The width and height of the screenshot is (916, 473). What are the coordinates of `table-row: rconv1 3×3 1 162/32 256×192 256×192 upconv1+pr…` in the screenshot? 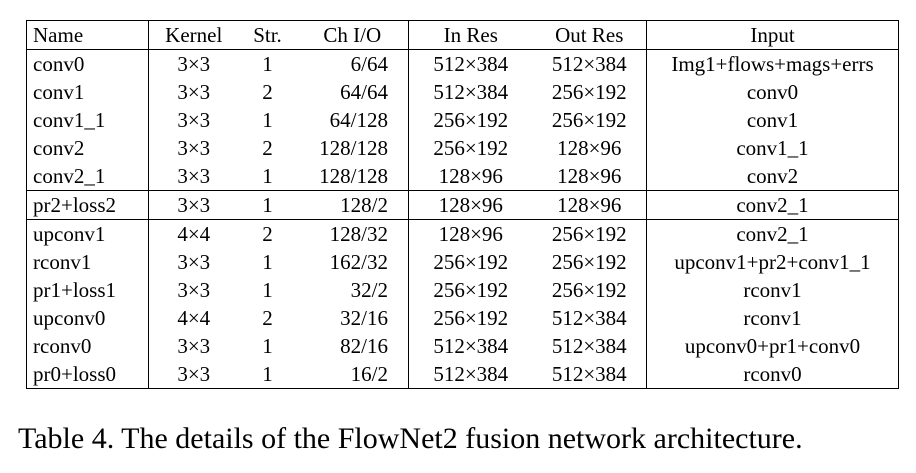 It's located at (462, 262).